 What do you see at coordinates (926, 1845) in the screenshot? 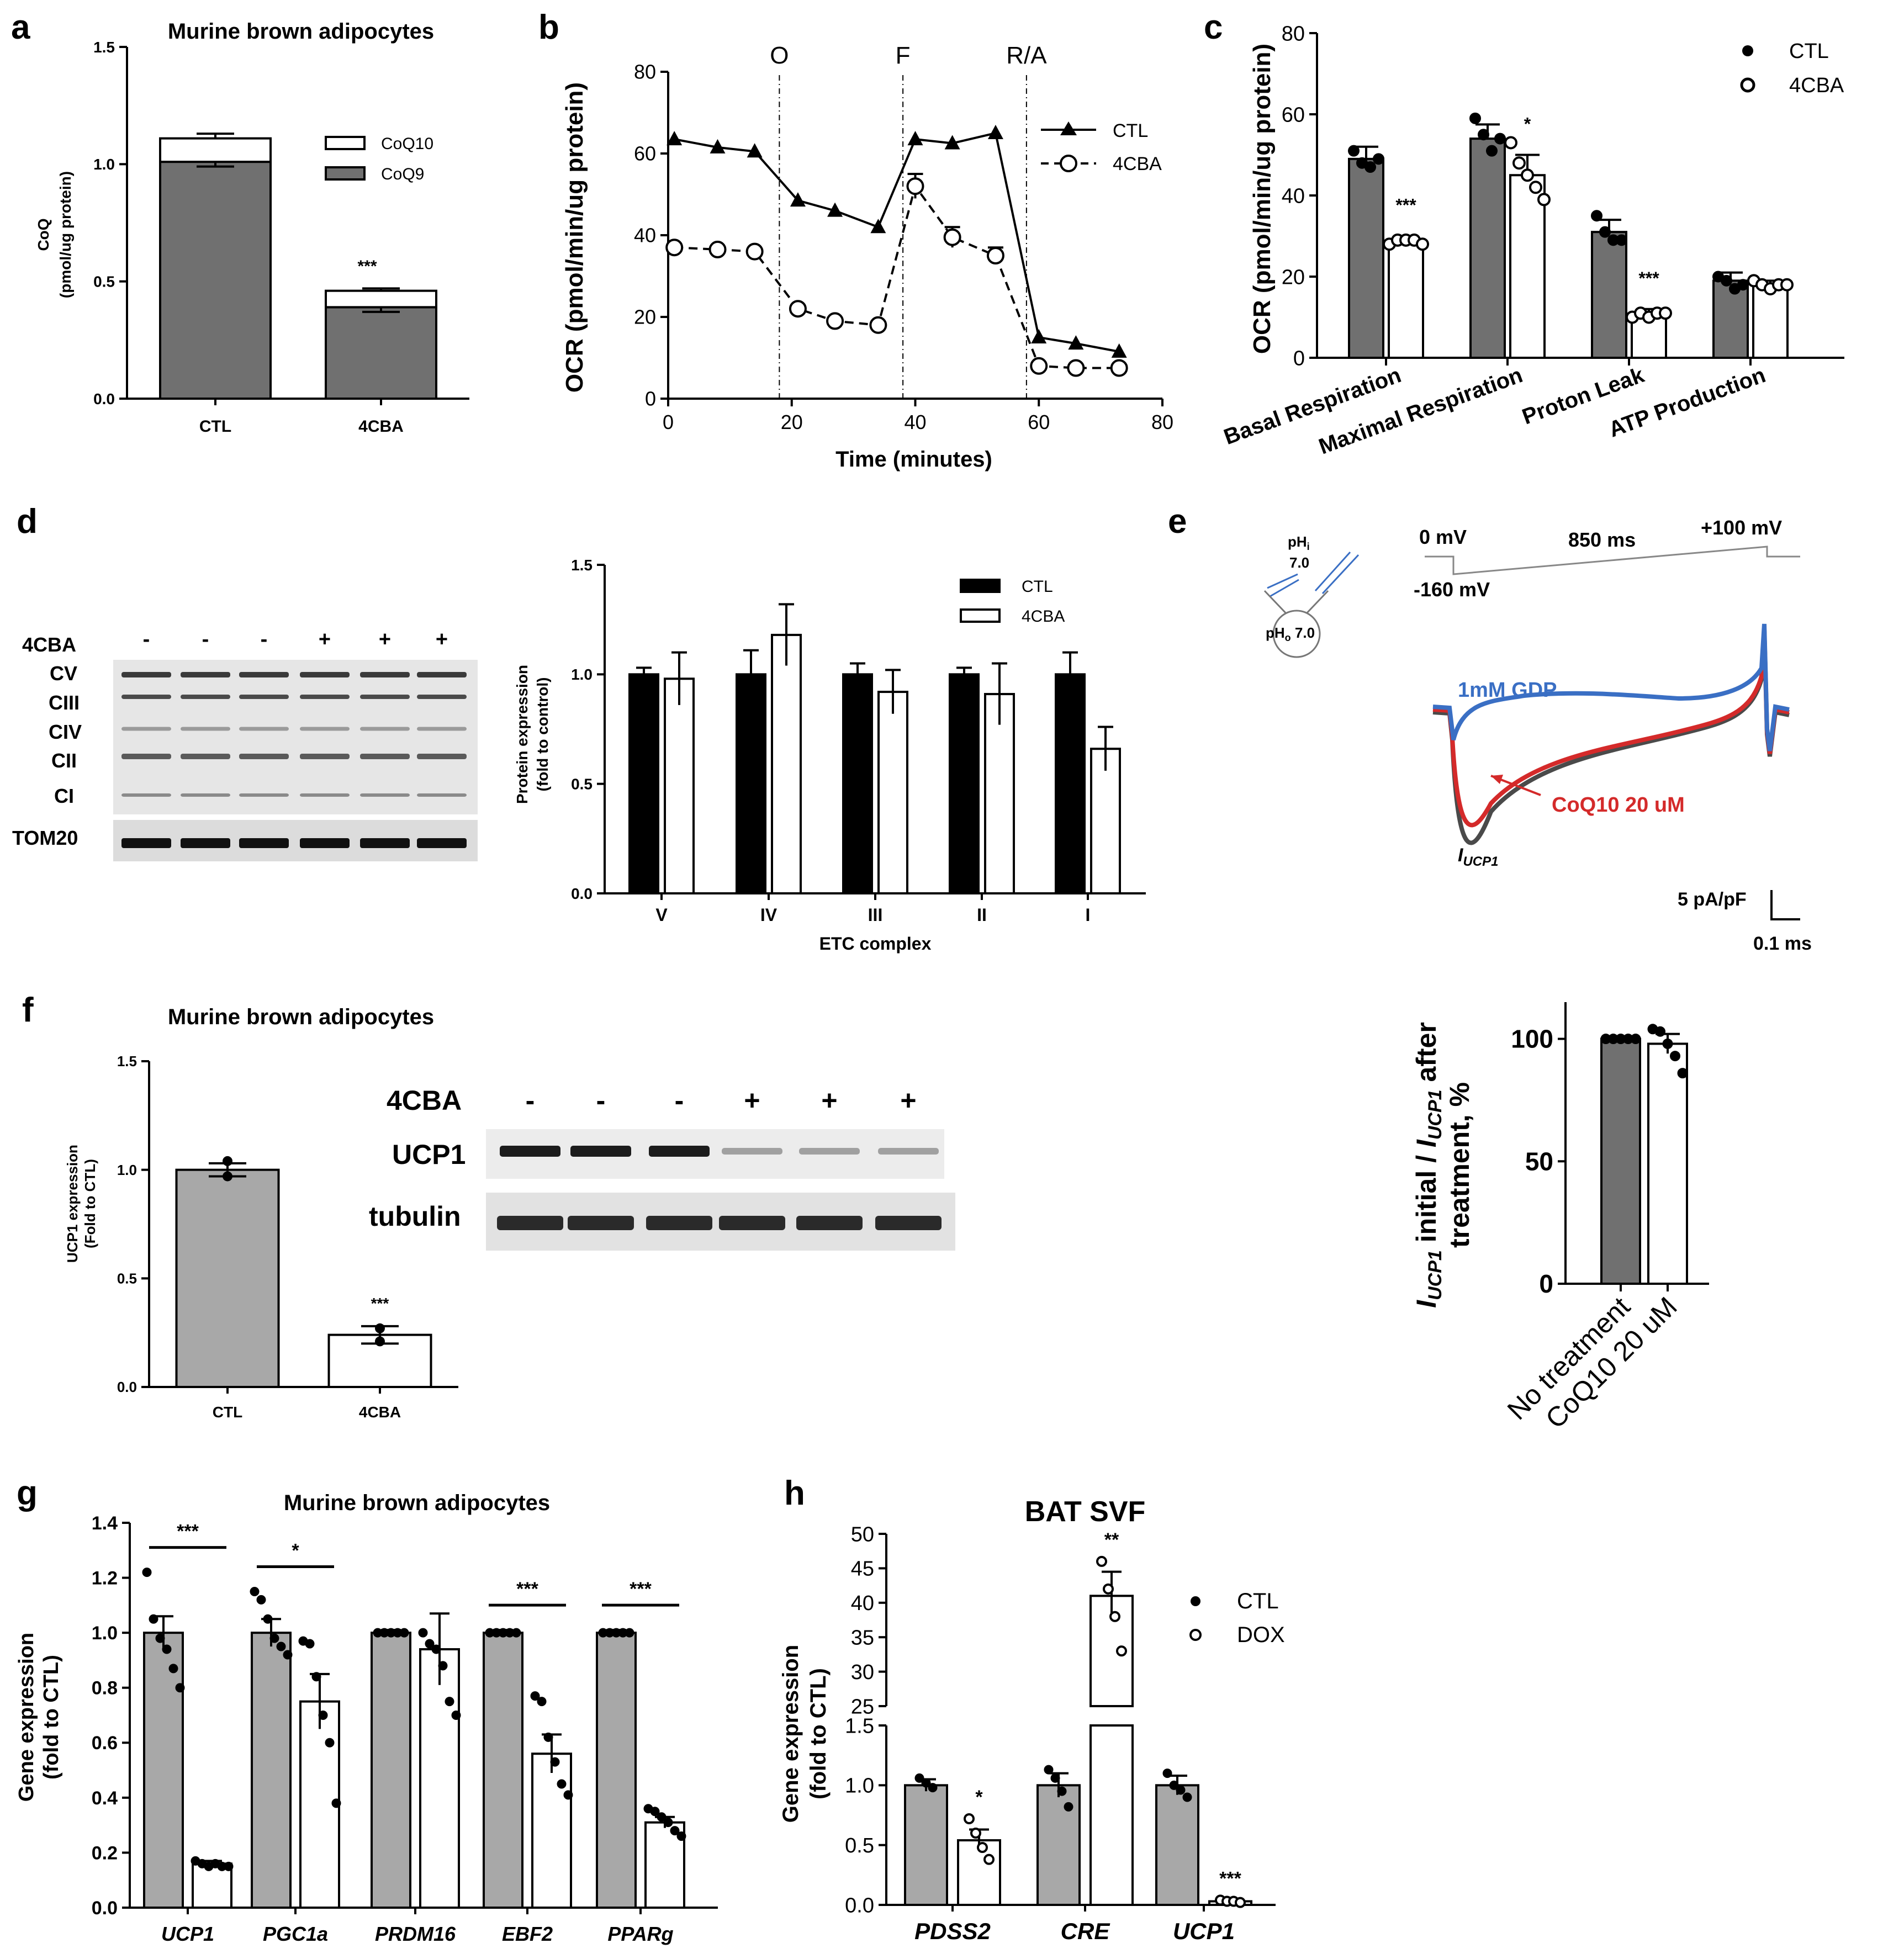
I see `panel-h-bar-ctl-pdss2` at bounding box center [926, 1845].